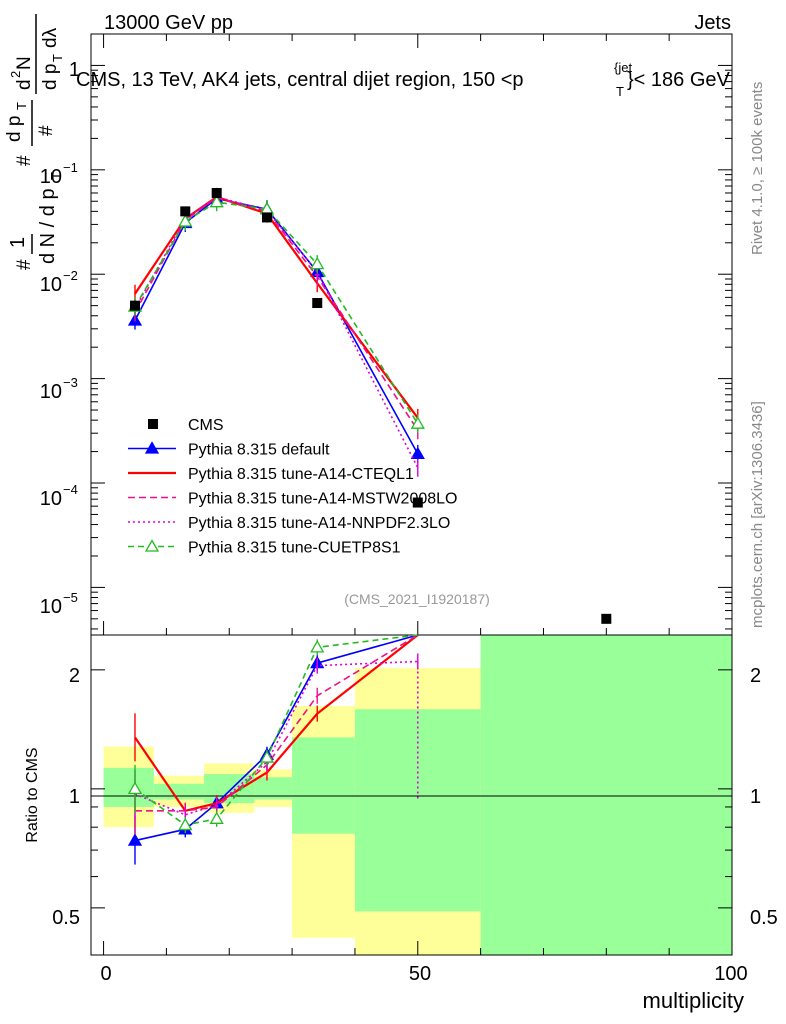 This screenshot has width=786, height=1024. I want to click on svg-text: −4, so click(70, 489).